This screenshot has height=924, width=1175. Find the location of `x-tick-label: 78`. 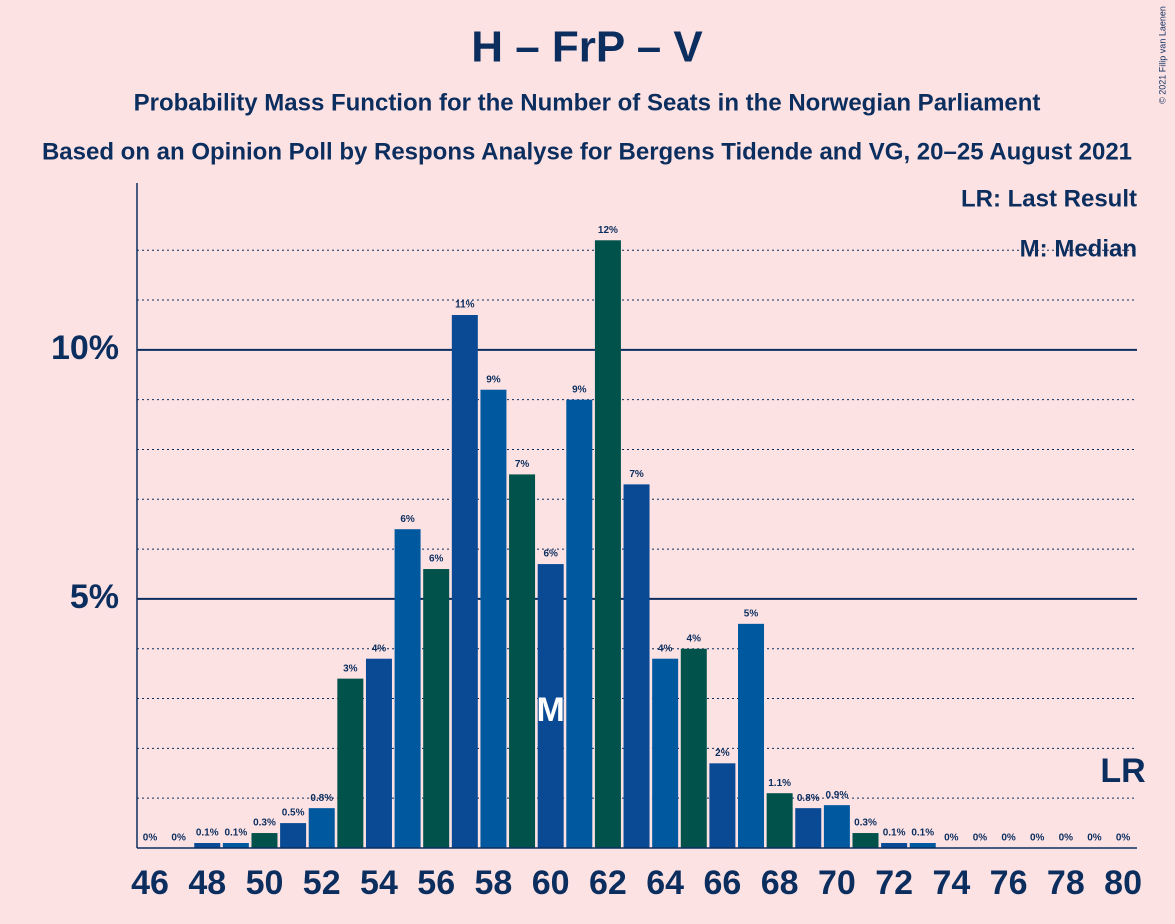

x-tick-label: 78 is located at coordinates (1066, 883).